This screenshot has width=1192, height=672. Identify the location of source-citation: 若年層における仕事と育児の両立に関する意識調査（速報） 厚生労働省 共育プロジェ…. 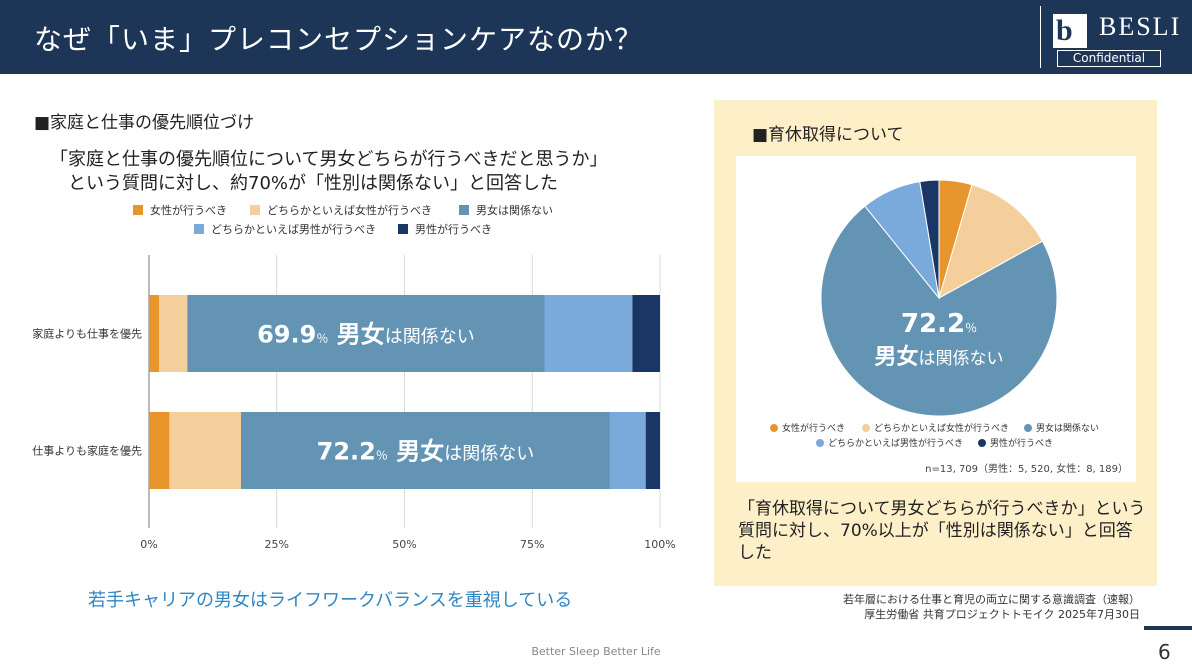
(991, 607).